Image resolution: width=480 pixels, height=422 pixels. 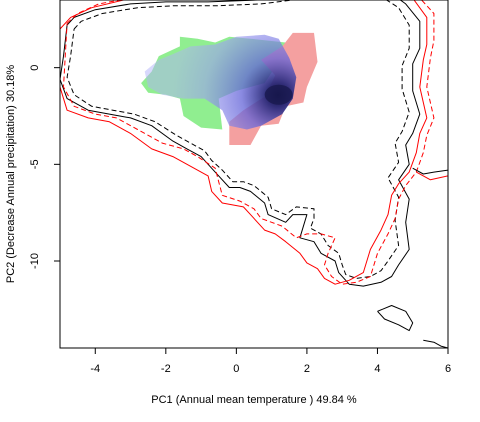 What do you see at coordinates (278, 94) in the screenshot?
I see `density-peak` at bounding box center [278, 94].